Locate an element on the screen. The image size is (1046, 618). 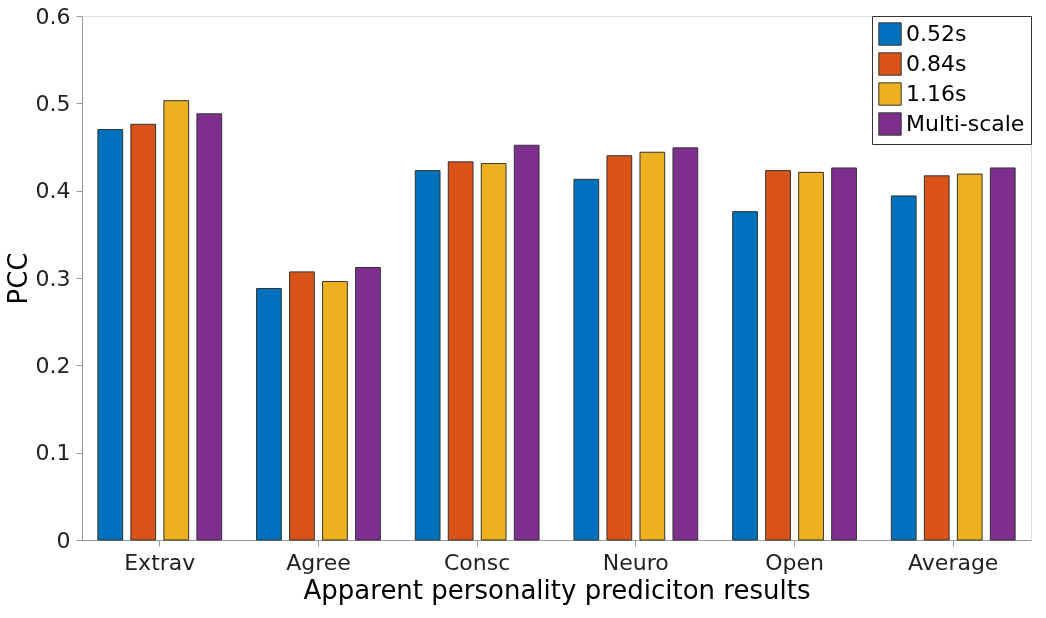
legend-label: Multi-scale is located at coordinates (965, 123).